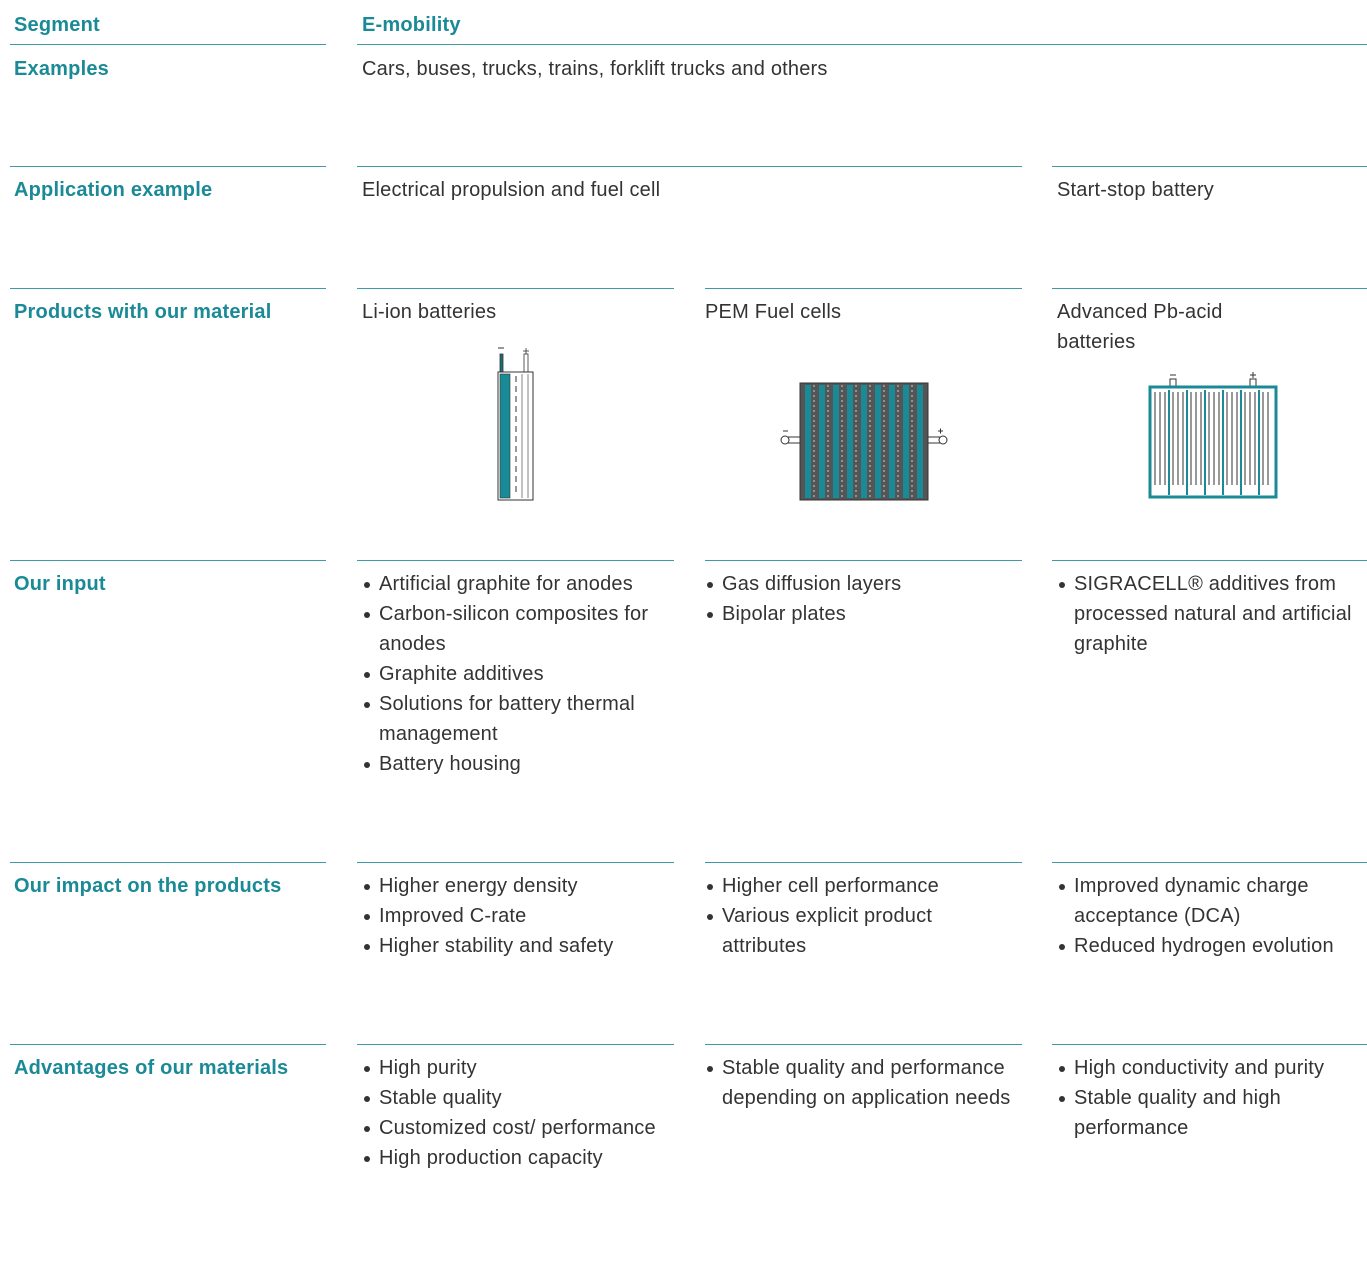 This screenshot has width=1367, height=1278. Describe the element at coordinates (113, 190) in the screenshot. I see `row-label: Application example` at that location.